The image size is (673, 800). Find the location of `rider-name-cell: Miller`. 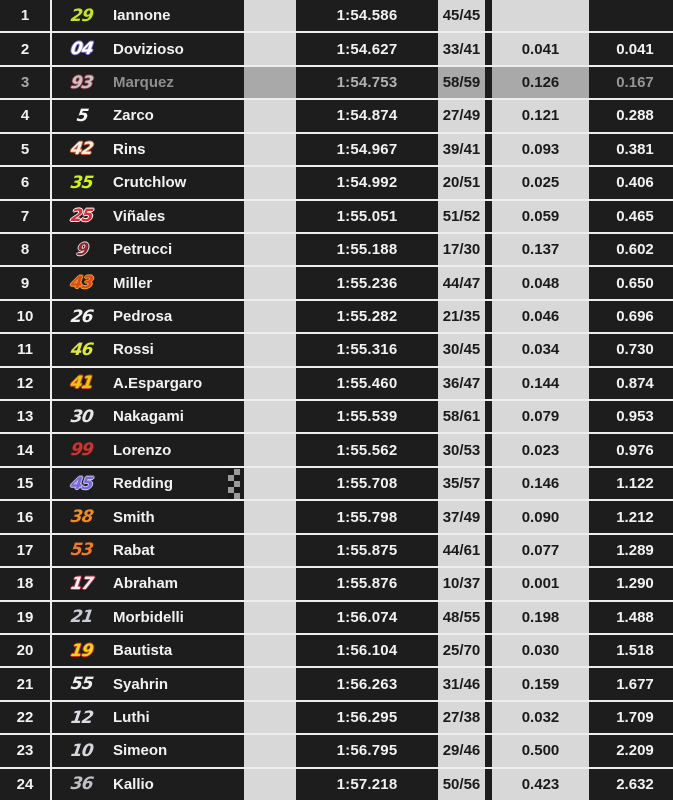

rider-name-cell: Miller is located at coordinates (133, 283).